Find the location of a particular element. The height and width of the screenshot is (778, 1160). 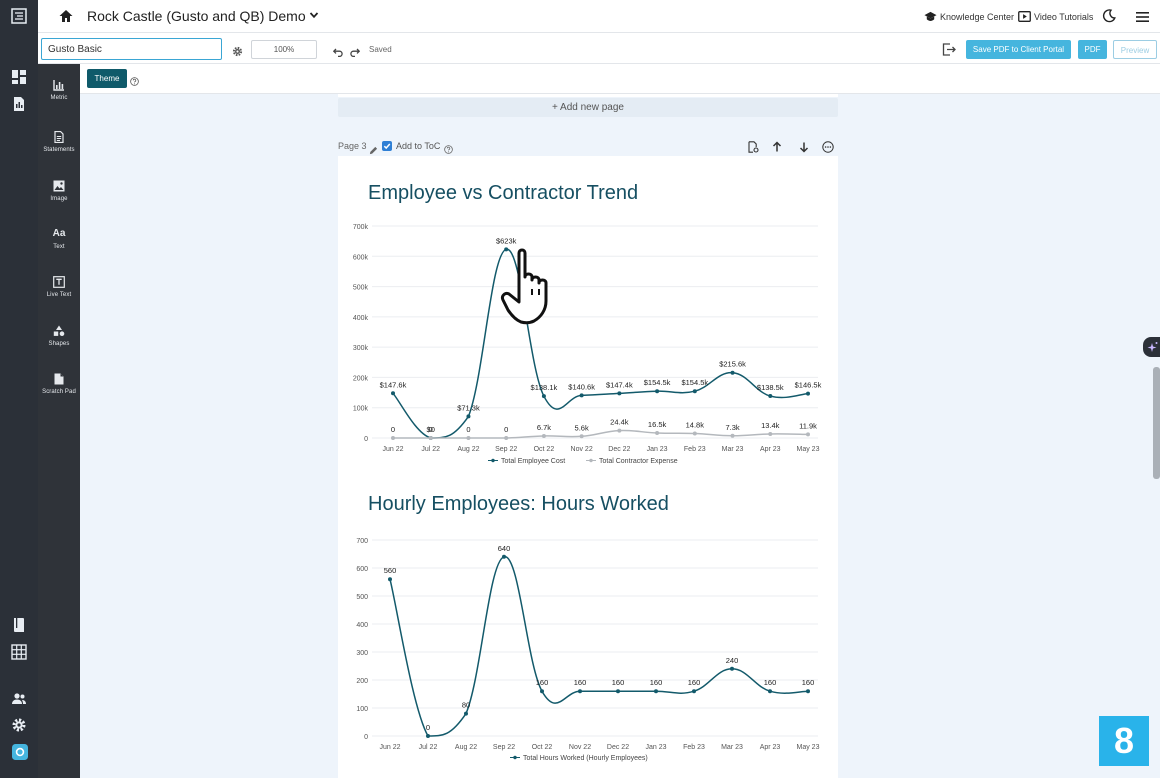

add-new-page-button: + Add new page is located at coordinates (588, 107).